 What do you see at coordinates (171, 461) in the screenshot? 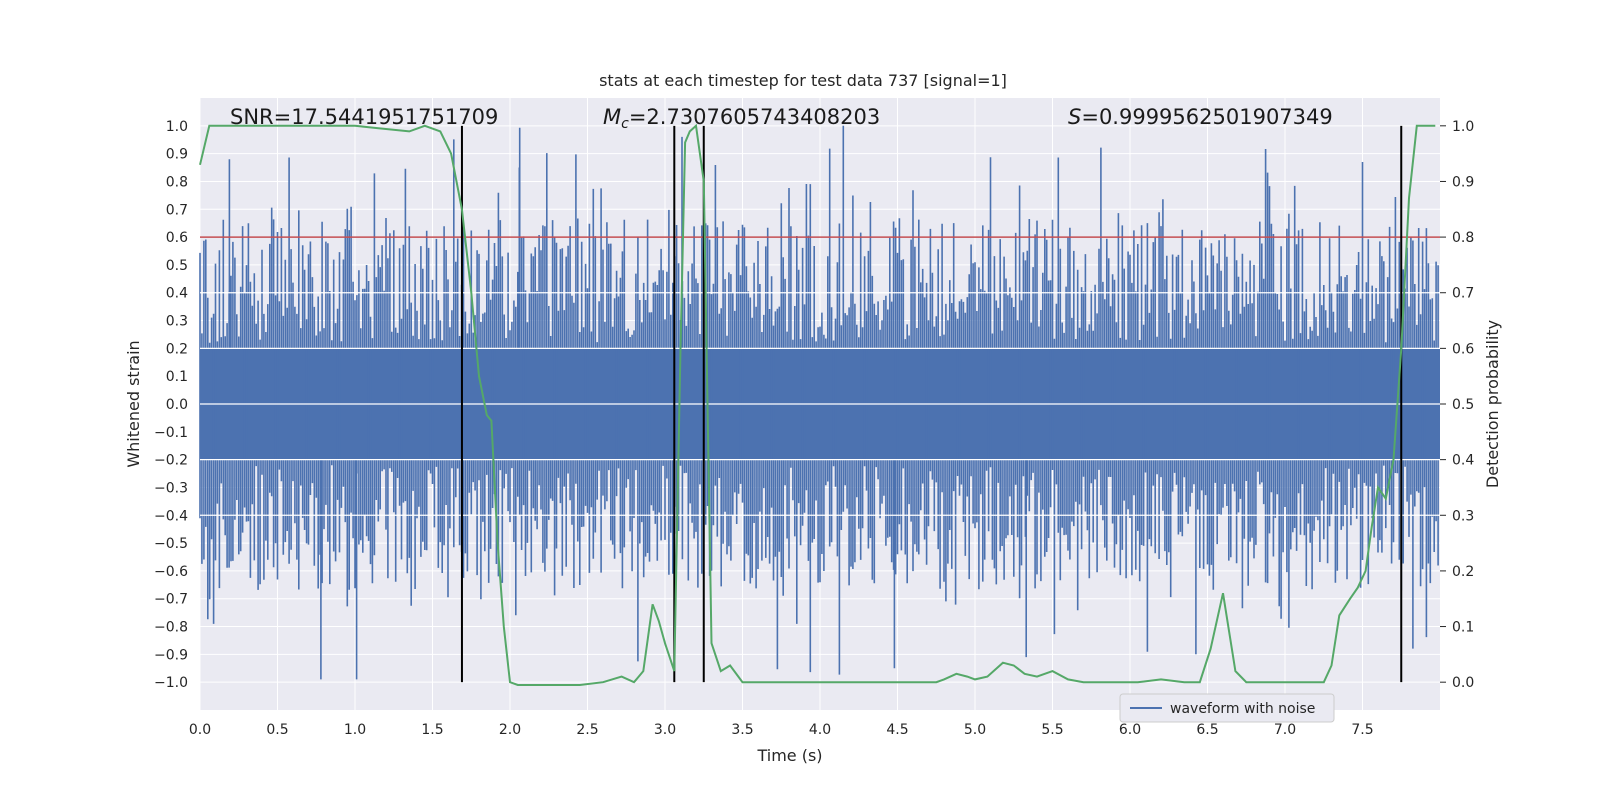
I see `y-tick-label: −0.2` at bounding box center [171, 461].